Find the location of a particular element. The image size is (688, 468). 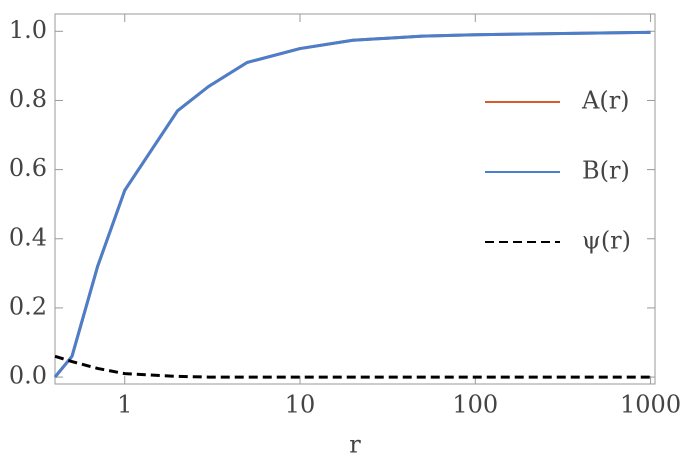

x-axis-label: r is located at coordinates (355, 445).